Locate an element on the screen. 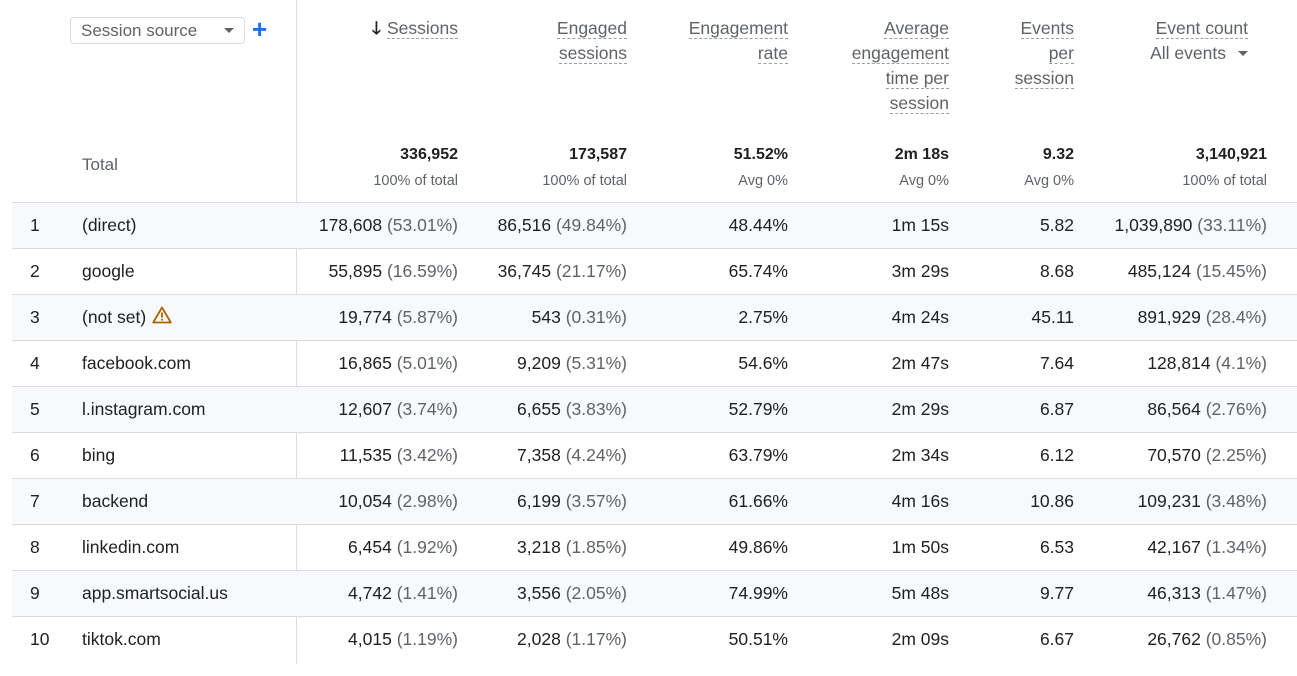 Image resolution: width=1297 pixels, height=676 pixels. row-engaged: 86,516 (49.84%) is located at coordinates (562, 225).